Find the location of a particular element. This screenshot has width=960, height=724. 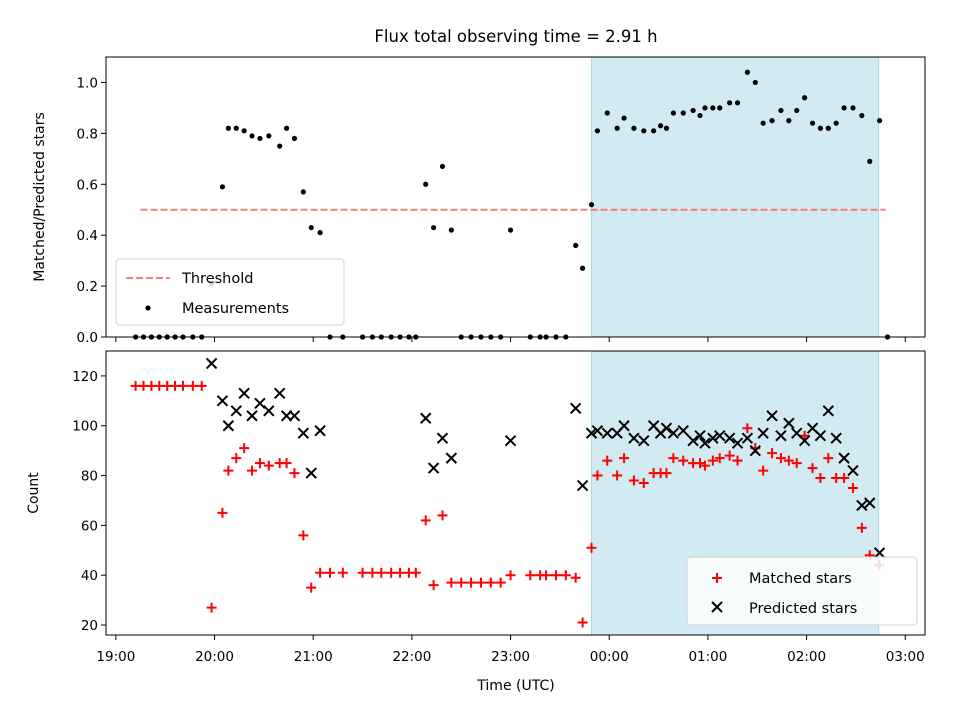

legend-measurement-label: Measurements is located at coordinates (235, 309).